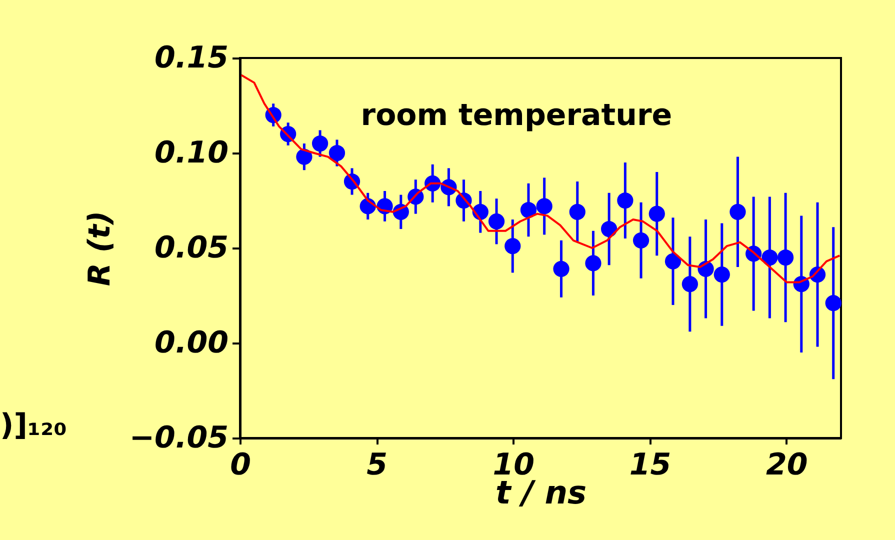  Describe the element at coordinates (100, 248) in the screenshot. I see `y-axis-title: R (t)` at that location.